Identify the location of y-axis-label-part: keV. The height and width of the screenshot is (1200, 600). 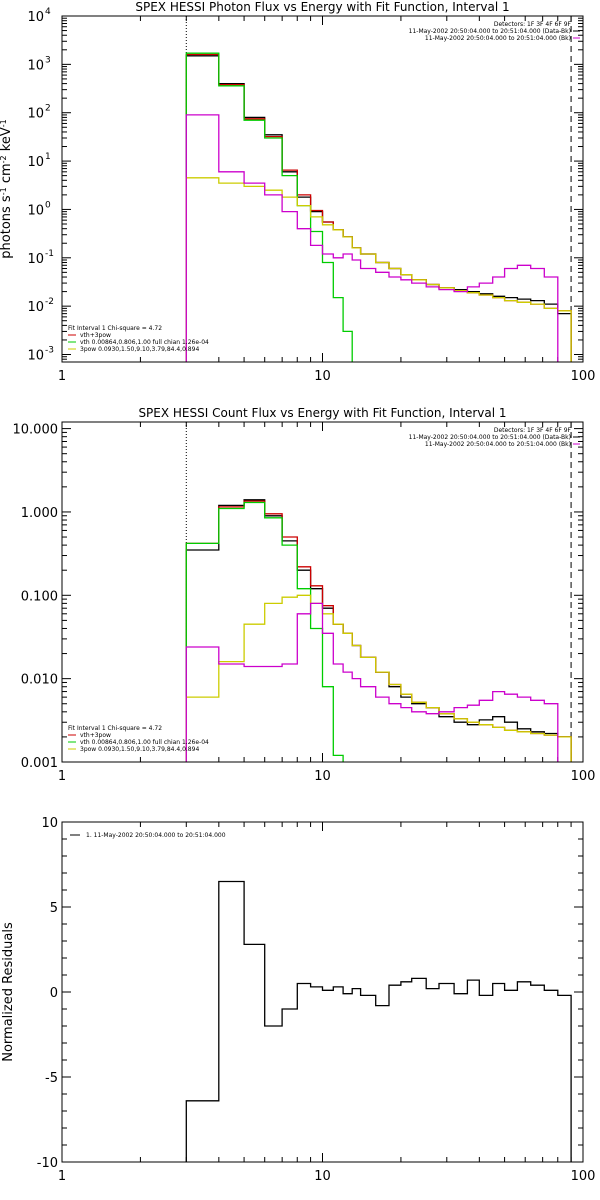
(7, 141).